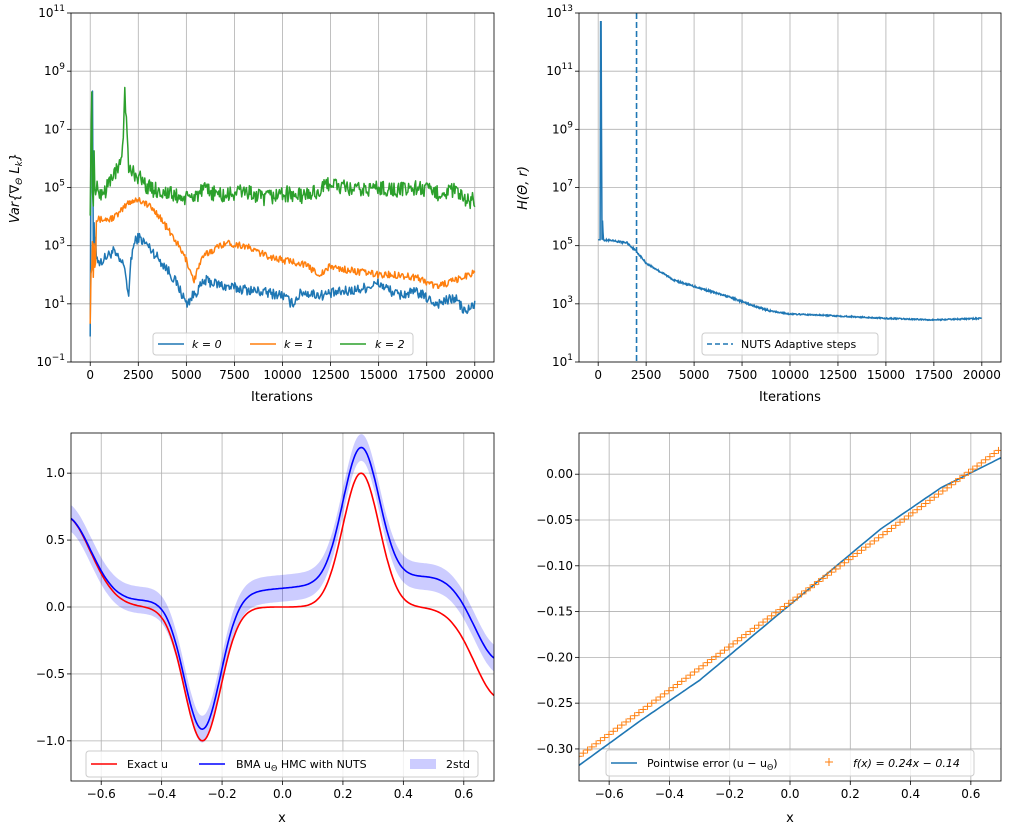 The image size is (1012, 827). Describe the element at coordinates (234, 375) in the screenshot. I see `p1-xtick-label: 7500` at that location.